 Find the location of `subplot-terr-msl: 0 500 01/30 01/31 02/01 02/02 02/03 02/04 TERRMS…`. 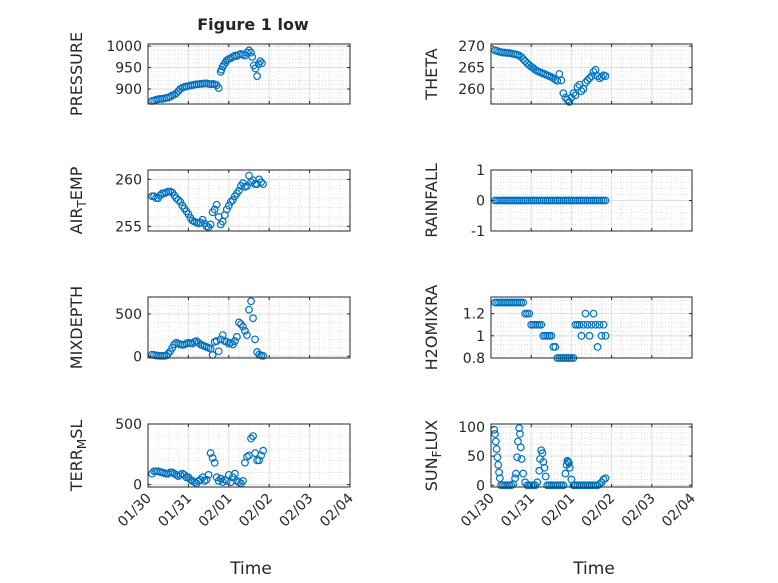

subplot-terr-msl: 0 500 01/30 01/31 02/01 02/02 02/03 02/04 TERRMS… is located at coordinates (212, 473).